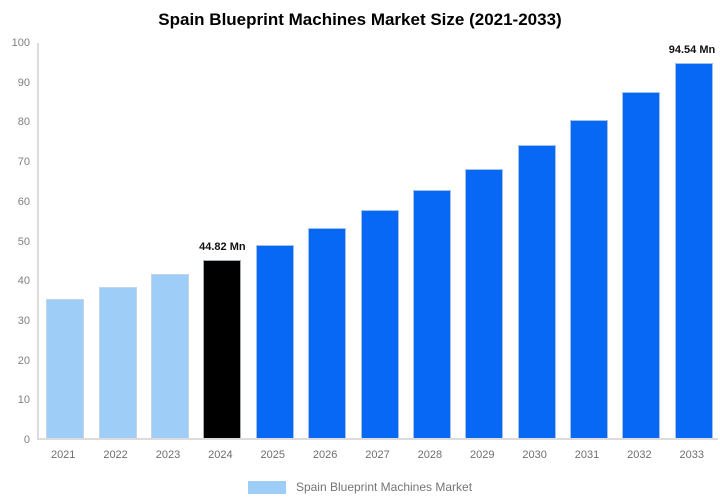 The width and height of the screenshot is (720, 500). What do you see at coordinates (23, 320) in the screenshot?
I see `y-axis-tick-label: 30` at bounding box center [23, 320].